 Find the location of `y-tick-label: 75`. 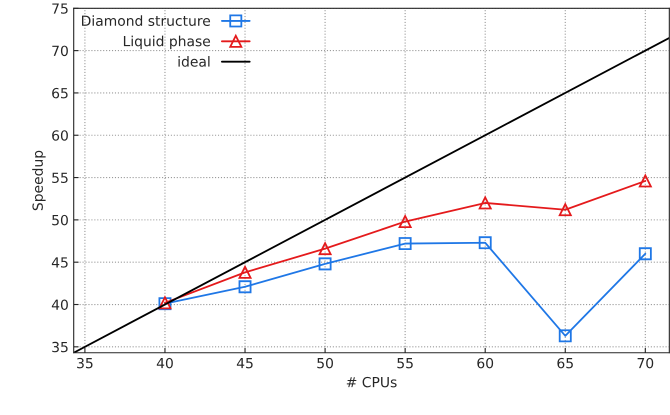

y-tick-label: 75 is located at coordinates (60, 8).